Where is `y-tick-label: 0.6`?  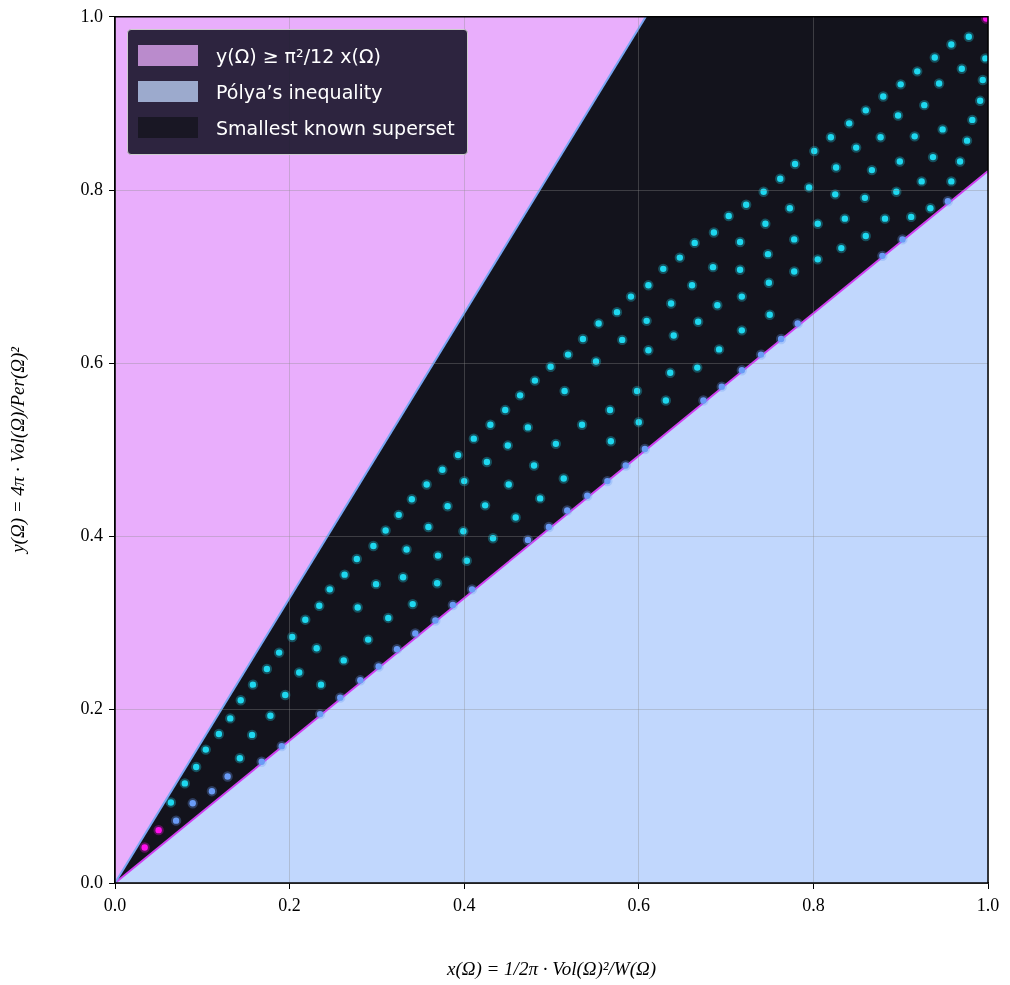
y-tick-label: 0.6 is located at coordinates (91, 362).